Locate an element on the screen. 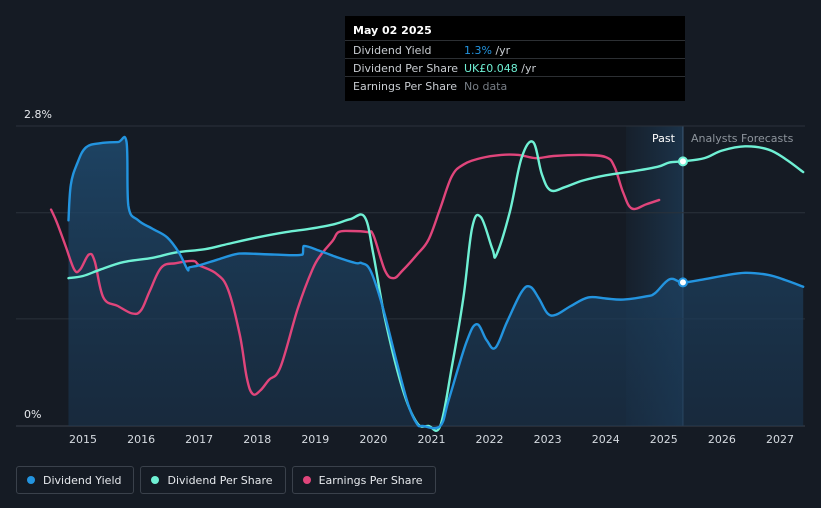 This screenshot has height=508, width=821. x-tick-label: 2023 is located at coordinates (548, 439).